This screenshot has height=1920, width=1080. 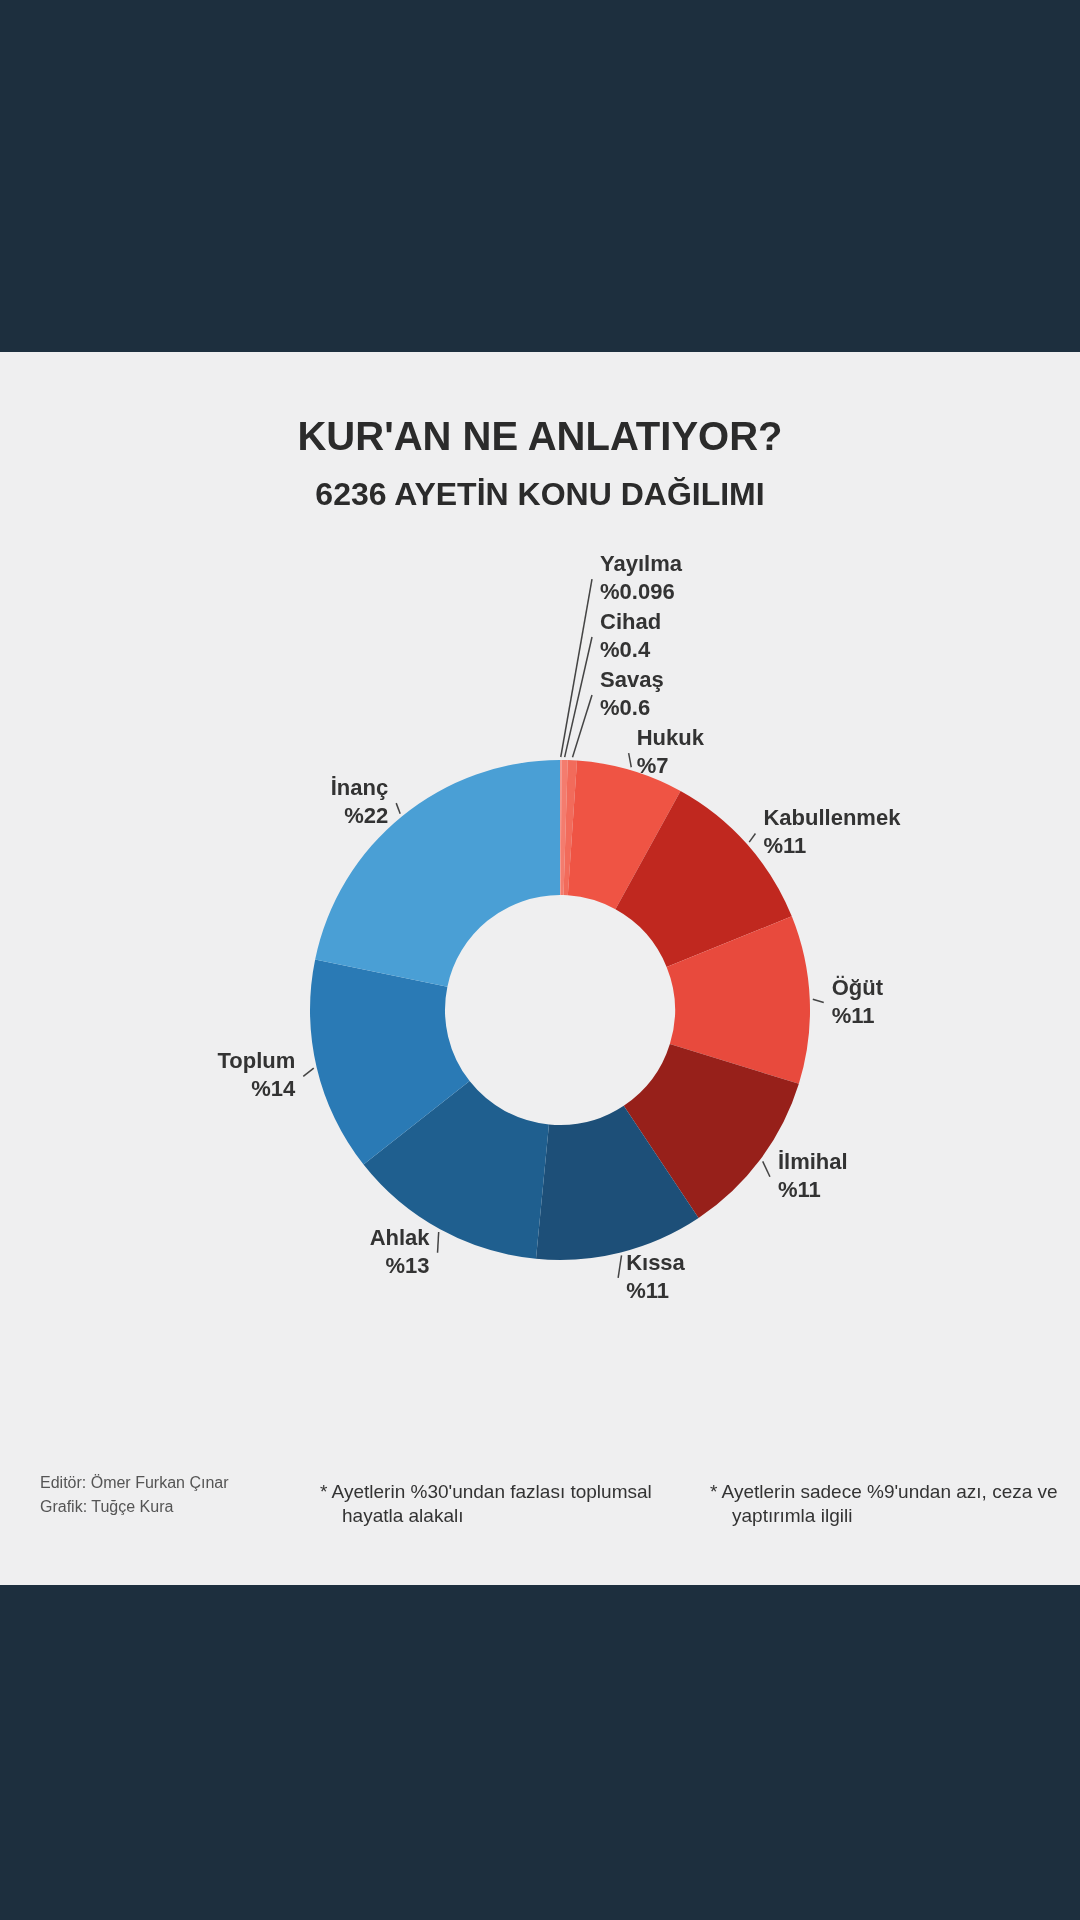 What do you see at coordinates (884, 1504) in the screenshot?
I see `text: * Ayetlerin sadece %9'undan azı, ceza ve yaptırımla ilgili` at bounding box center [884, 1504].